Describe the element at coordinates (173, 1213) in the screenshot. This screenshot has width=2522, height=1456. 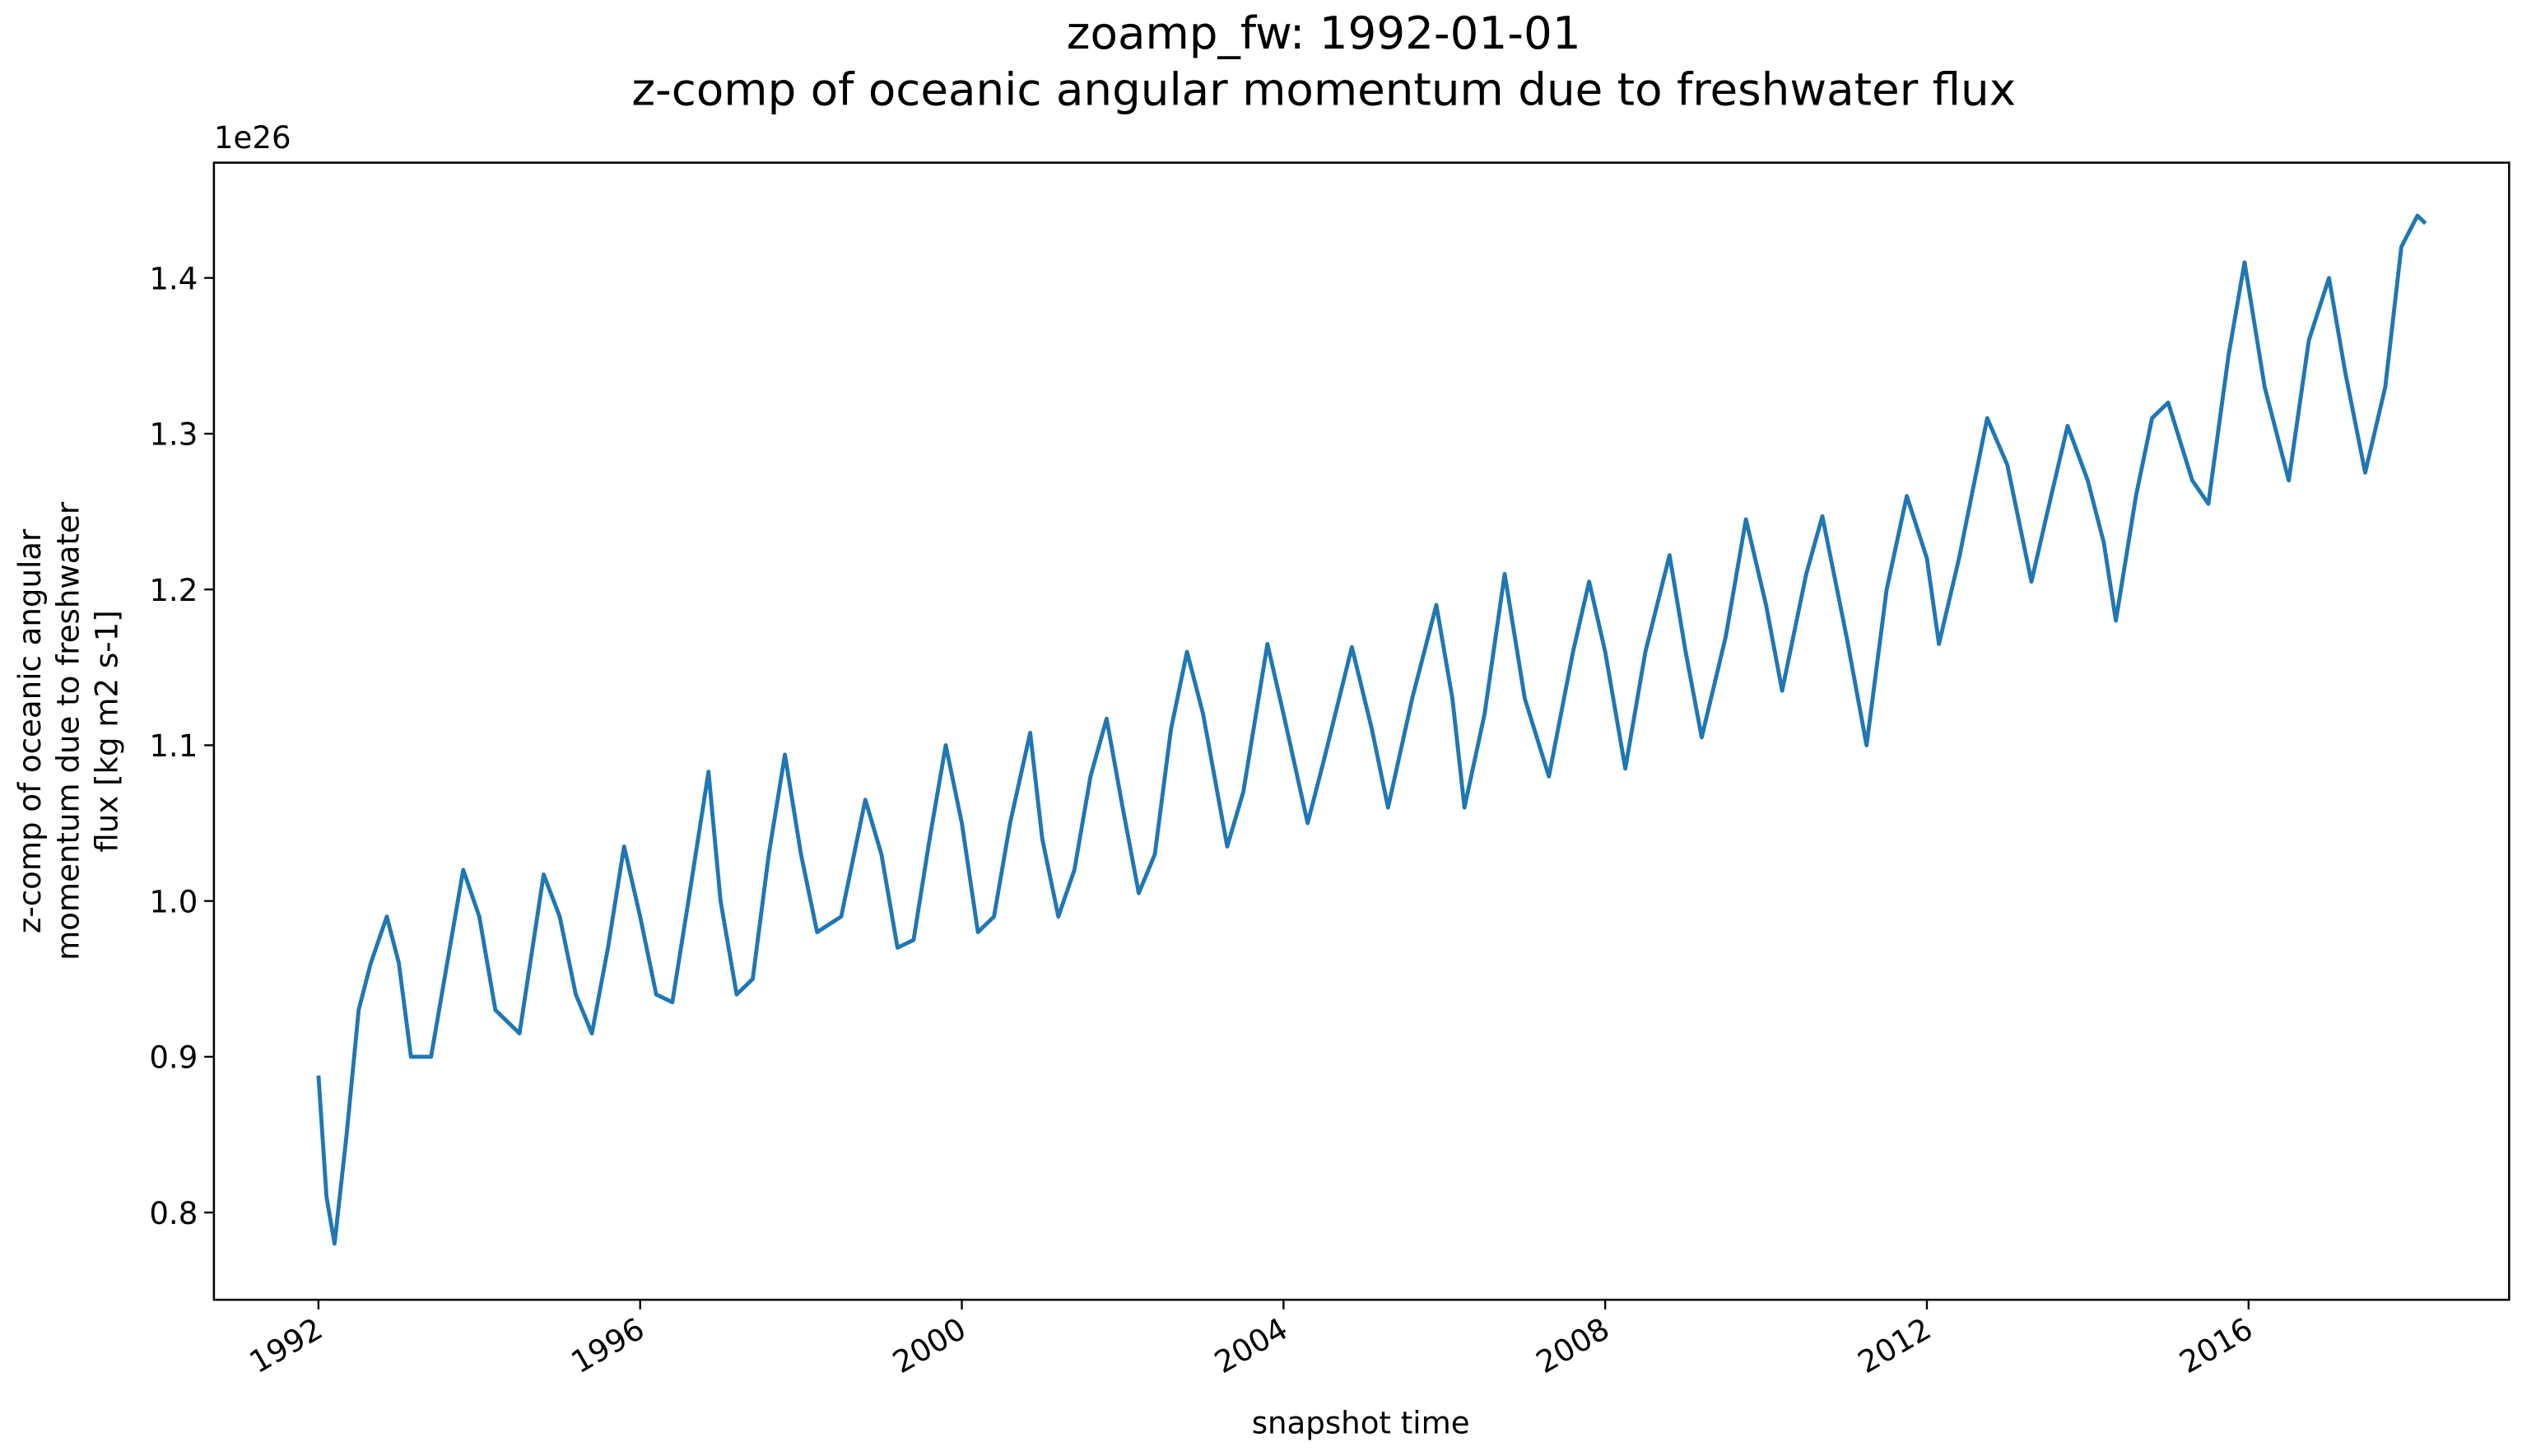
I see `y-tick-label: 0.8` at that location.